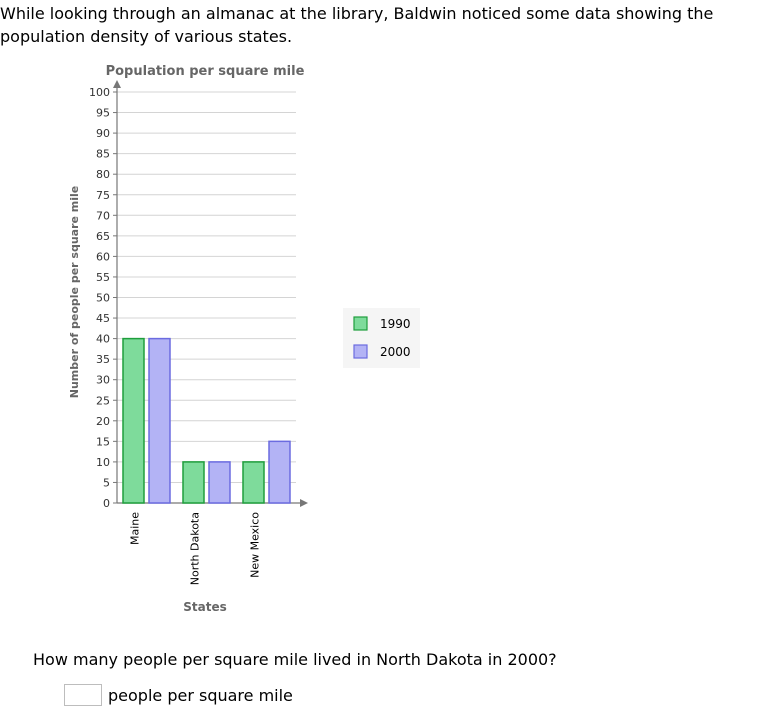 The image size is (760, 709). Describe the element at coordinates (103, 236) in the screenshot. I see `y-tick-label: 65` at that location.